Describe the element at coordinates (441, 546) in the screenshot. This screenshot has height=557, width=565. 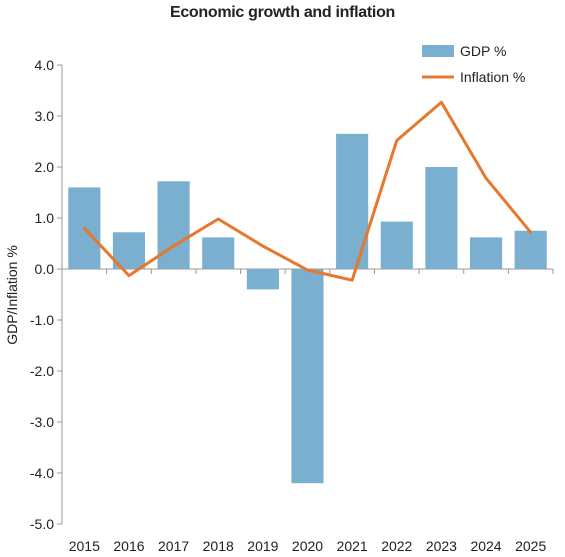
I see `x-tick-label: 2023` at that location.